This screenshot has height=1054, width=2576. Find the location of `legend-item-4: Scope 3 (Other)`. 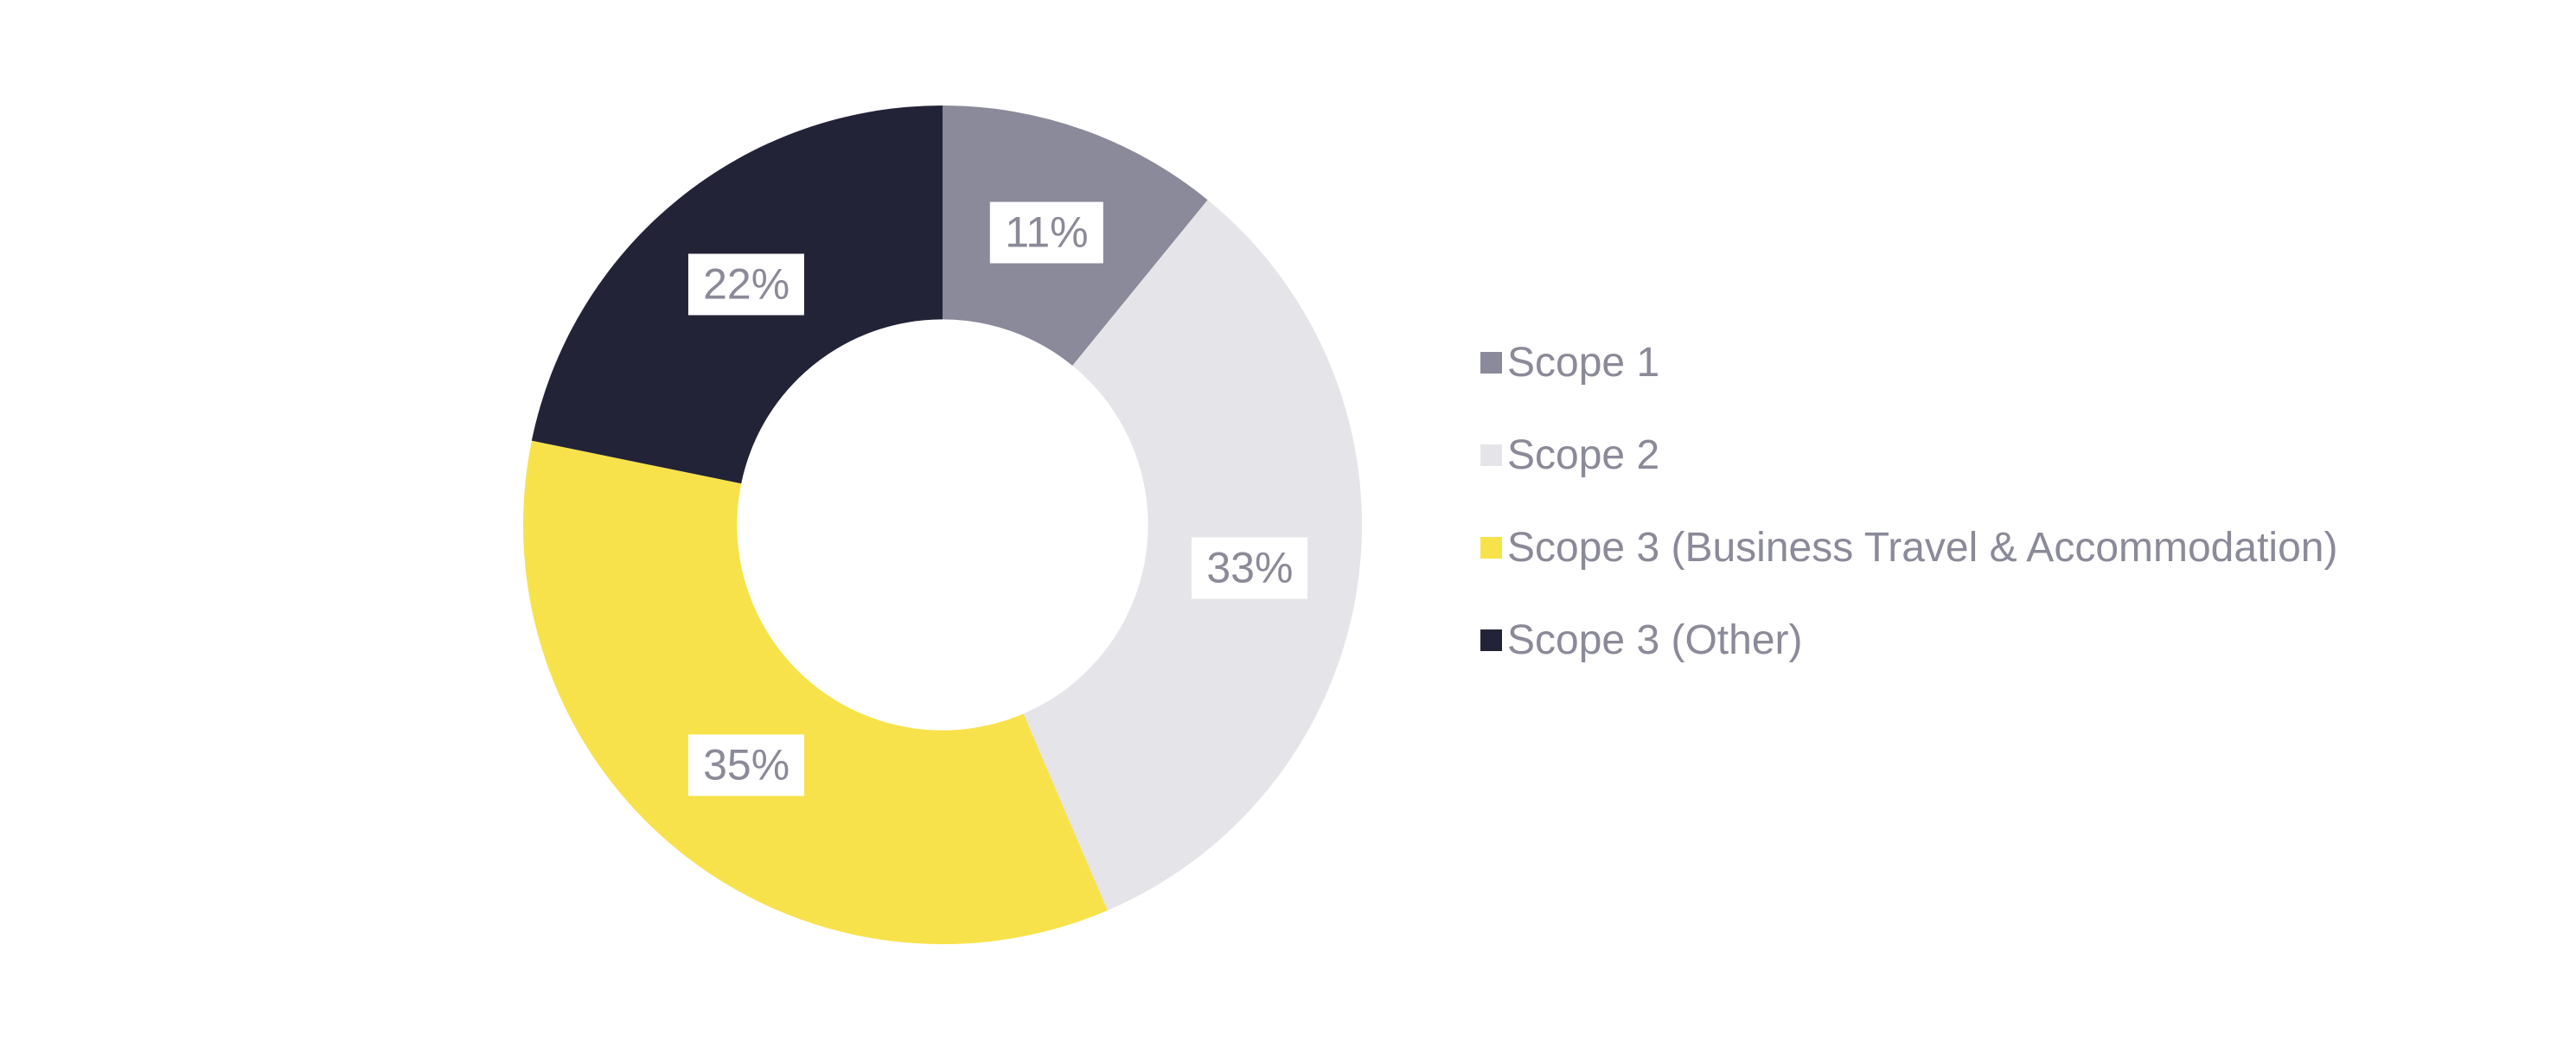

legend-item-4: Scope 3 (Other) is located at coordinates (1909, 639).